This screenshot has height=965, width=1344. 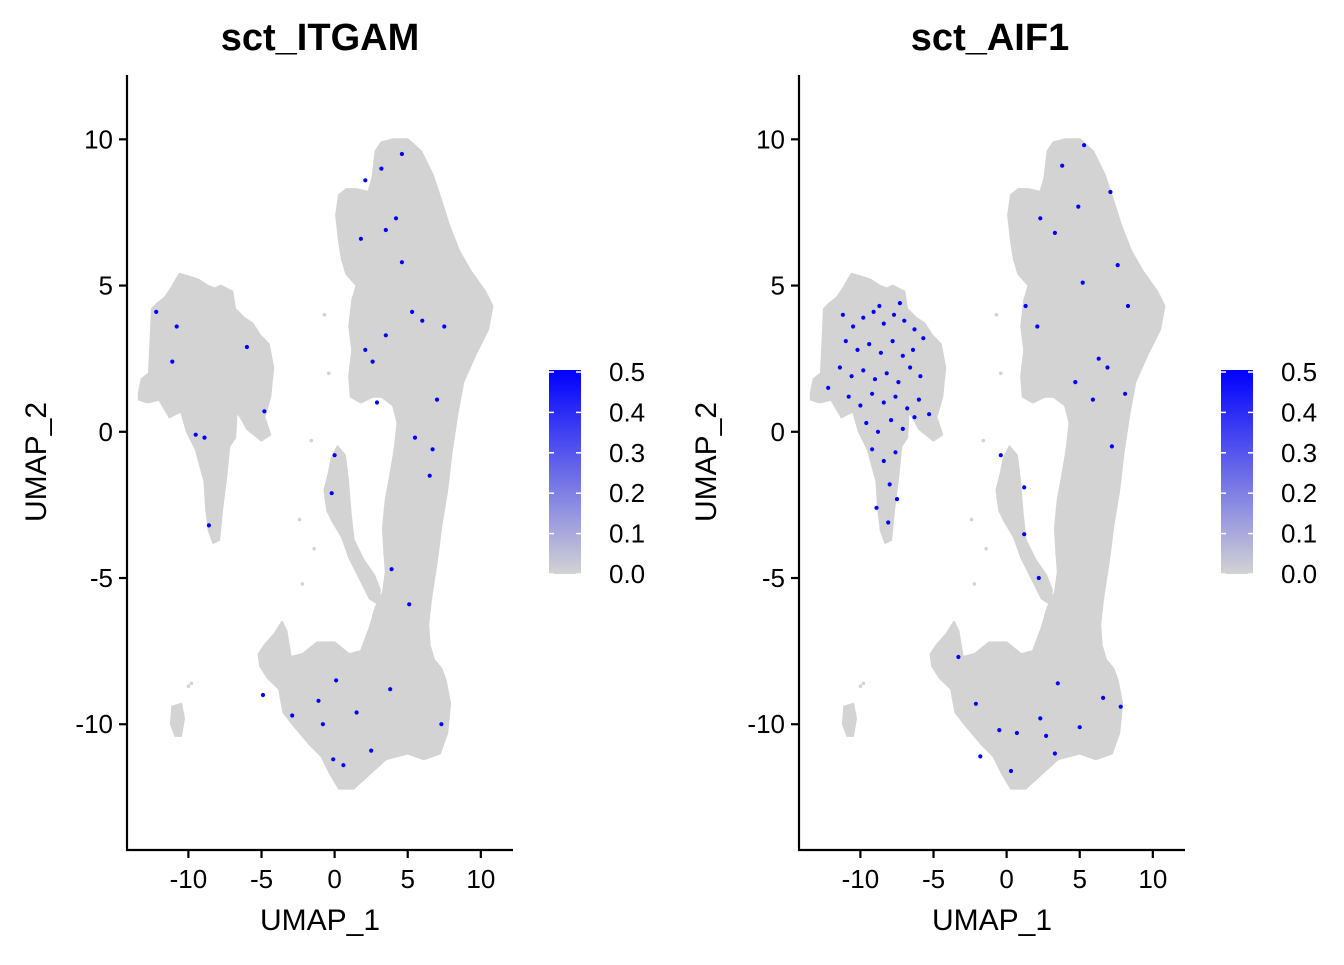 What do you see at coordinates (206, 408) in the screenshot?
I see `cluster-left` at bounding box center [206, 408].